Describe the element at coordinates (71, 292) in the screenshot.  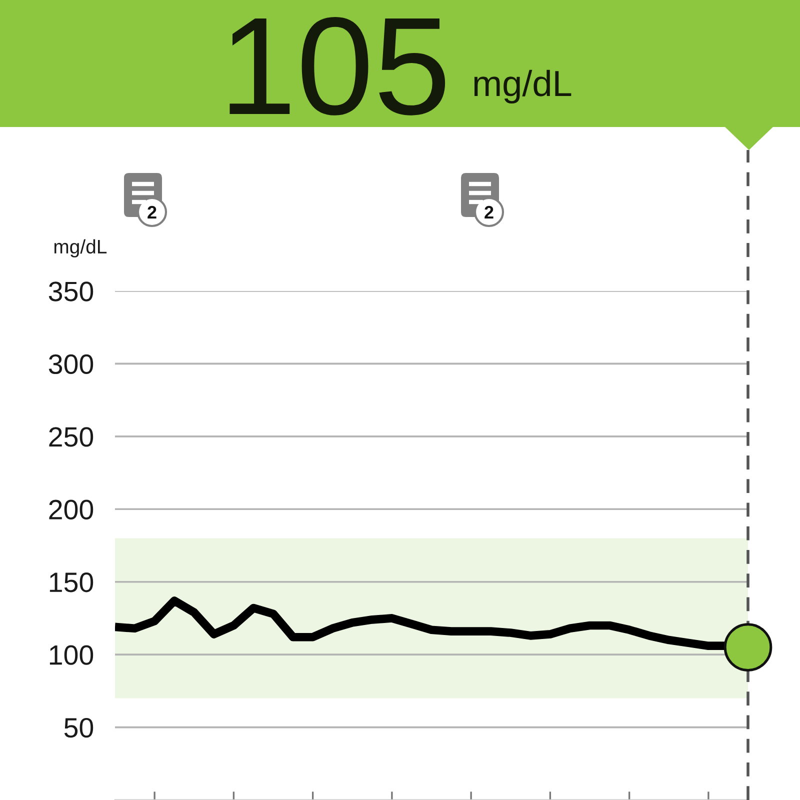
I see `y-tick-label: 350` at that location.